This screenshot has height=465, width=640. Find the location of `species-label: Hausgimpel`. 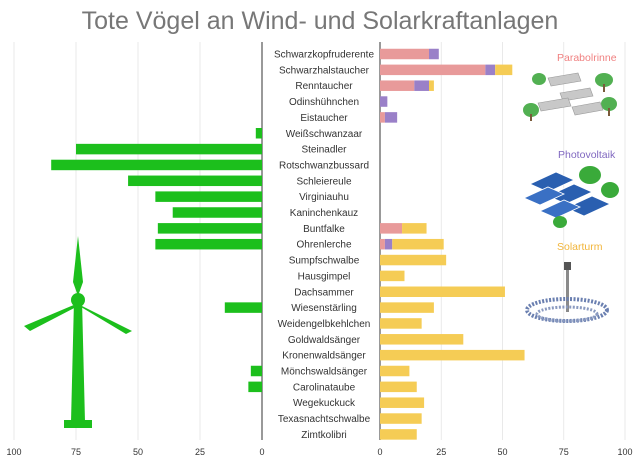

species-label: Hausgimpel is located at coordinates (324, 276).